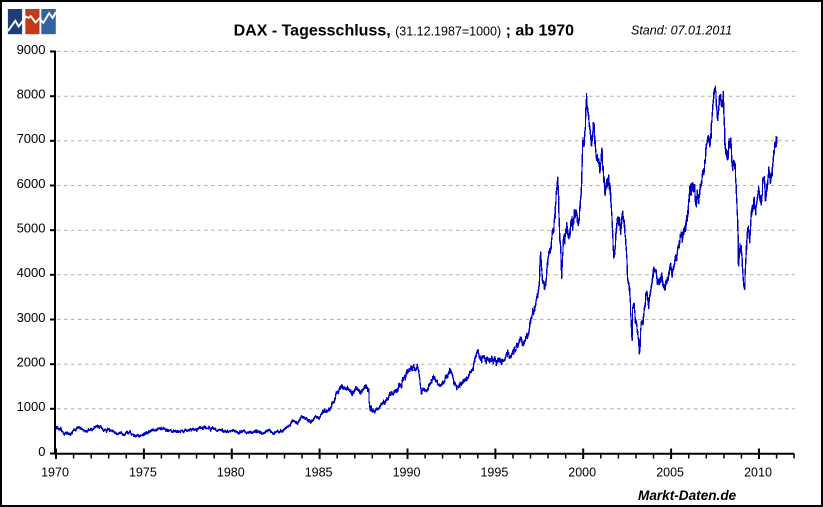  What do you see at coordinates (31, 317) in the screenshot?
I see `svg-text: 3000` at bounding box center [31, 317].